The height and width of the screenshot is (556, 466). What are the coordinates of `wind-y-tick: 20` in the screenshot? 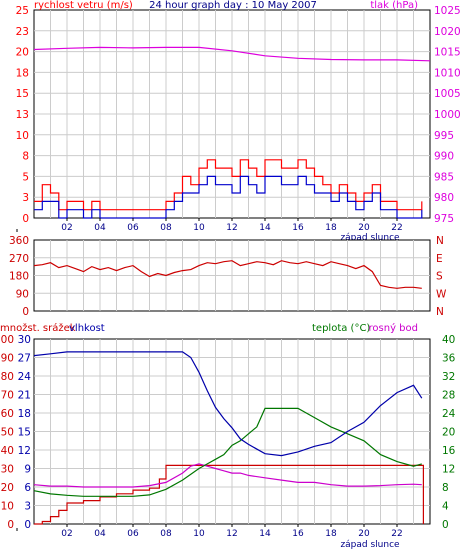 It's located at (22, 53).